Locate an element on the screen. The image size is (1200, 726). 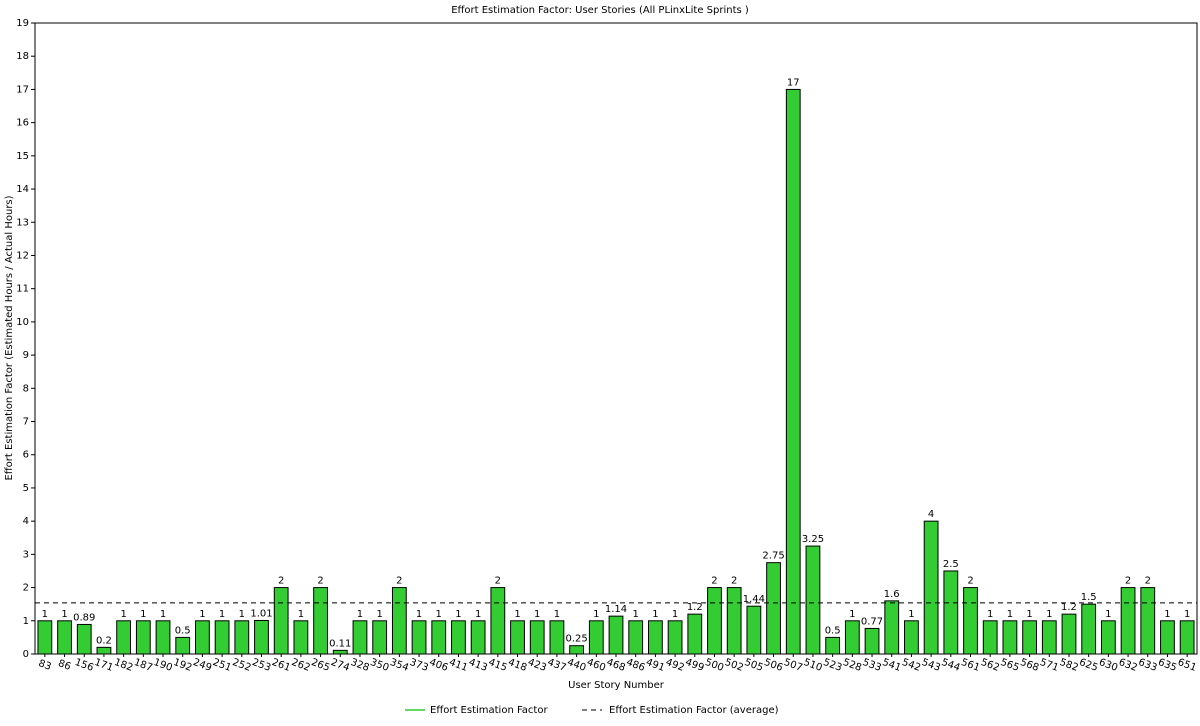
x-tick-label: 249 is located at coordinates (202, 665).